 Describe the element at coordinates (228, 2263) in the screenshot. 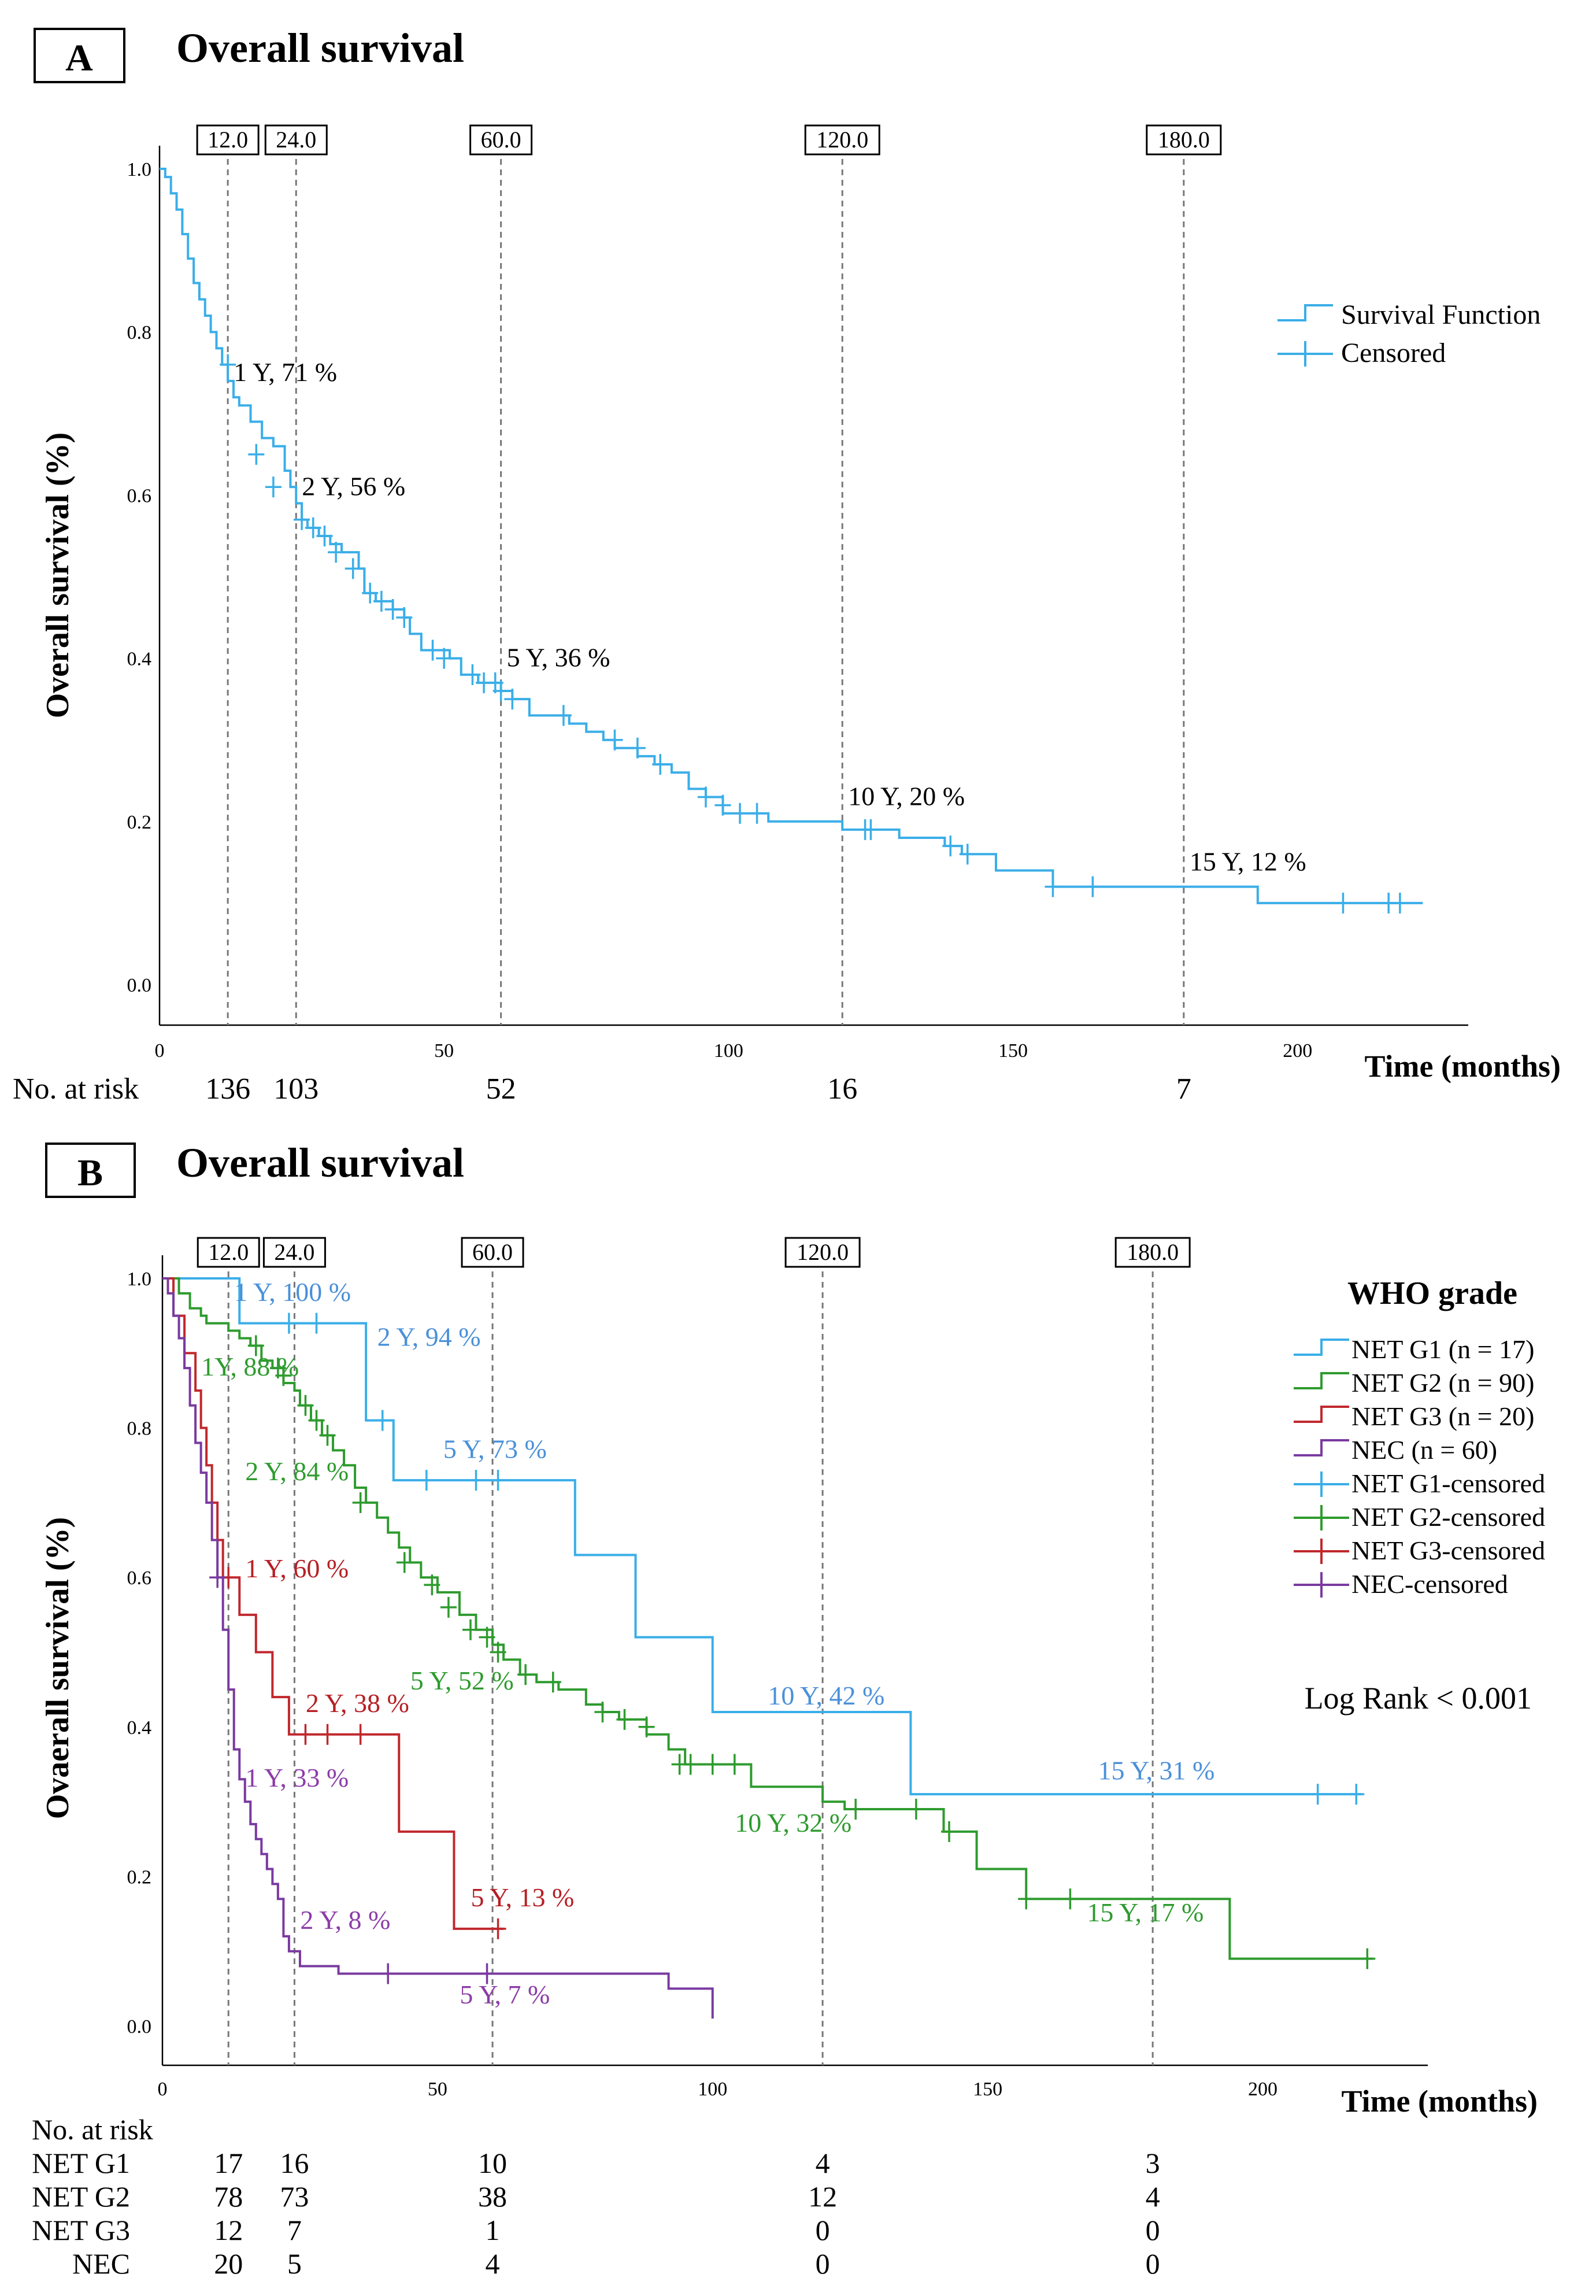

I see `at-risk-value: 20` at that location.